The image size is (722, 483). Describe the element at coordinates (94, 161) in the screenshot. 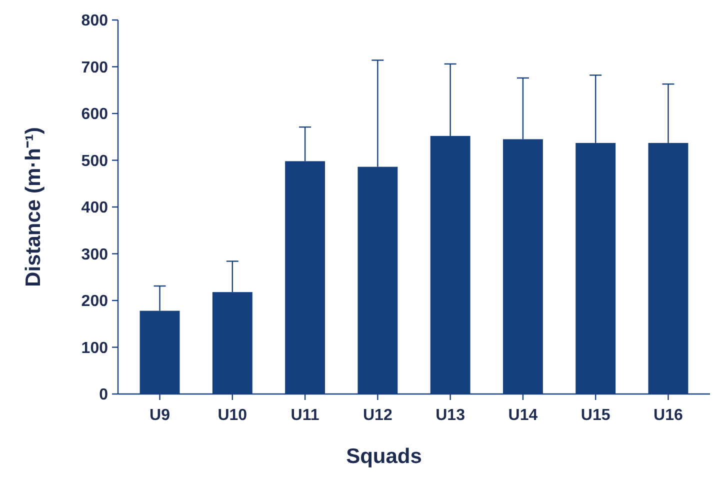

I see `y-tick-label: 500` at that location.